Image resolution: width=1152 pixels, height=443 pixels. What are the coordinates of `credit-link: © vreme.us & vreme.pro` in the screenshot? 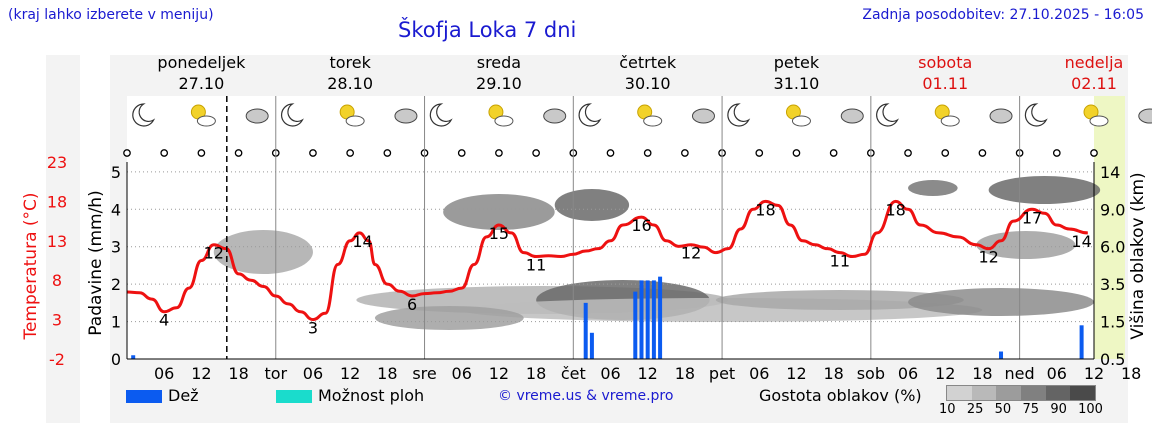 It's located at (586, 396).